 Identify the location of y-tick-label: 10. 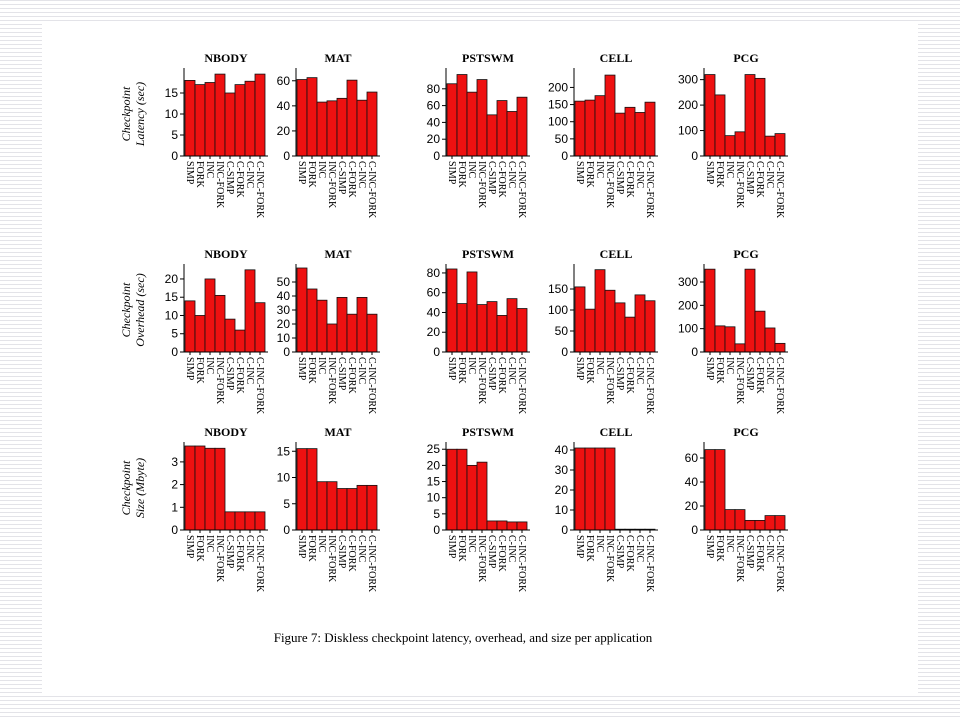
(172, 114).